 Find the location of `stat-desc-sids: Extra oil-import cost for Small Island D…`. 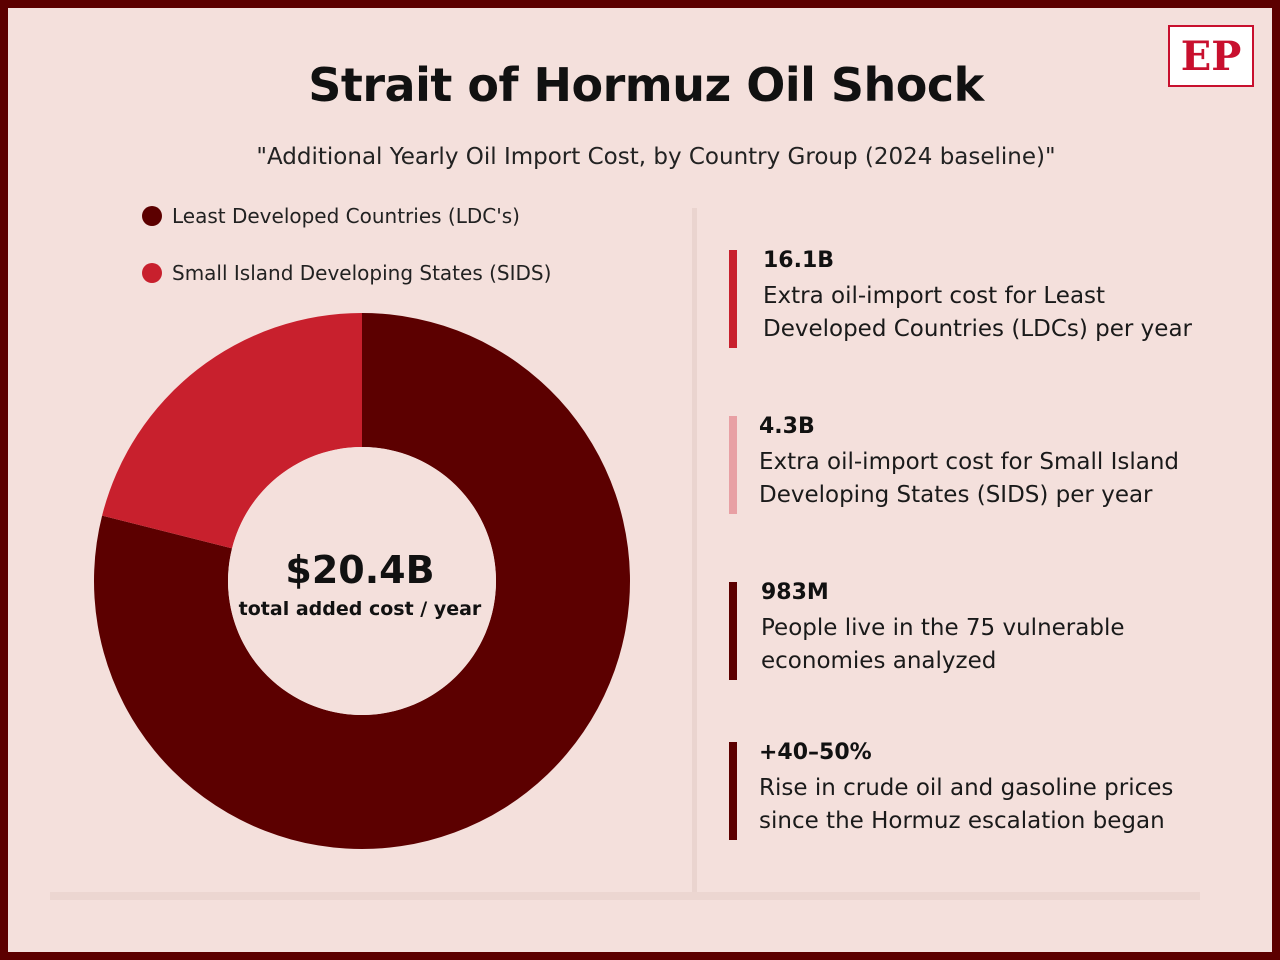

stat-desc-sids: Extra oil-import cost for Small Island D… is located at coordinates (969, 478).